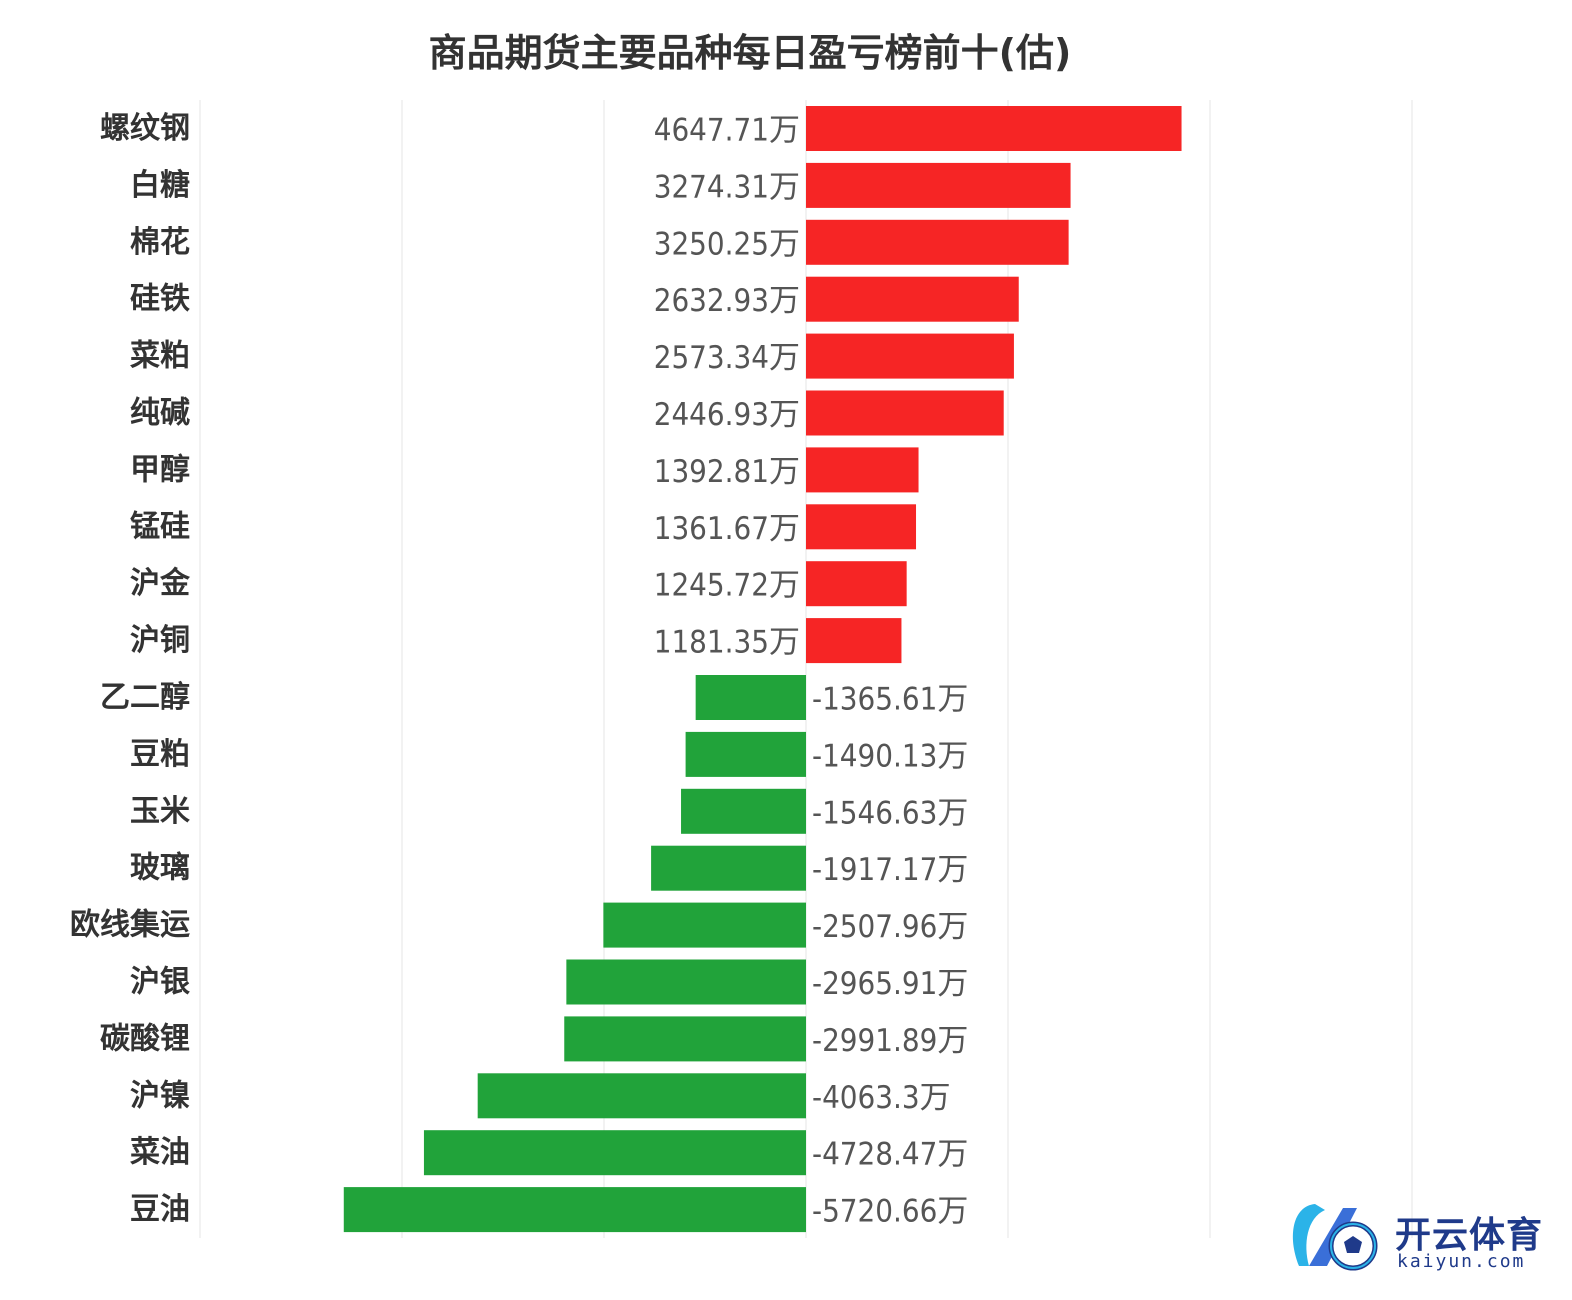  Describe the element at coordinates (160, 413) in the screenshot. I see `category-label: 纯碱` at that location.